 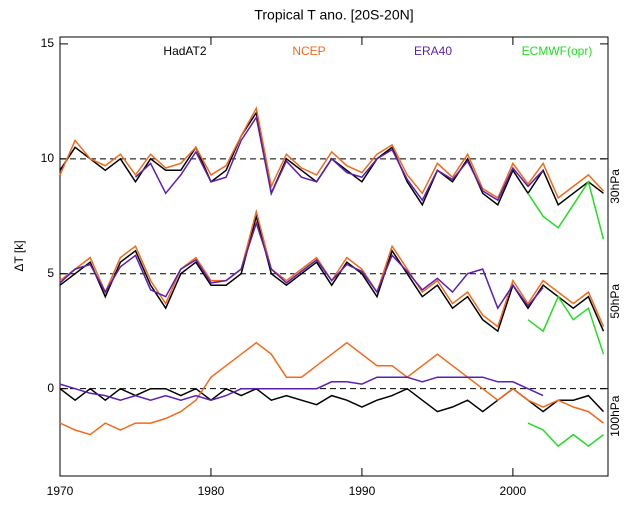 I want to click on level-label: 50hPa, so click(x=615, y=301).